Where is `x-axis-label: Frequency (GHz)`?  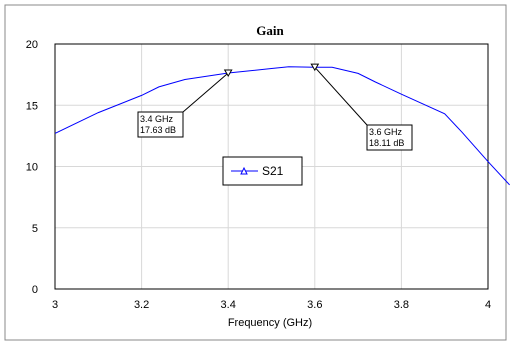
x-axis-label: Frequency (GHz) is located at coordinates (270, 323).